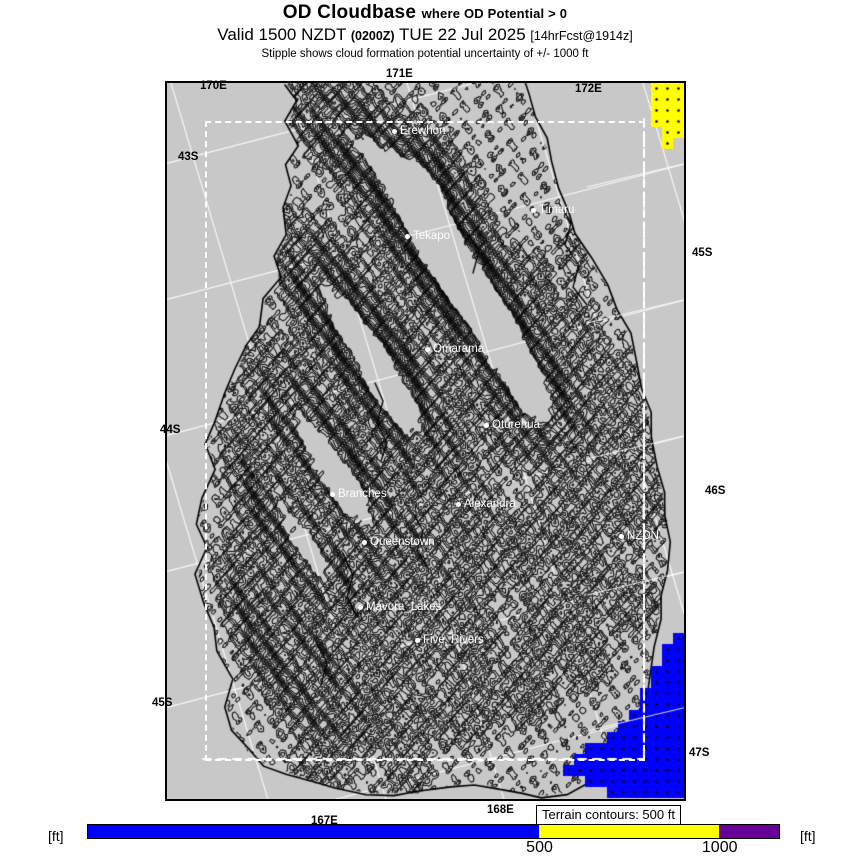  I want to click on terrain-contour-legend: Terrain contours: 500 ft, so click(608, 815).